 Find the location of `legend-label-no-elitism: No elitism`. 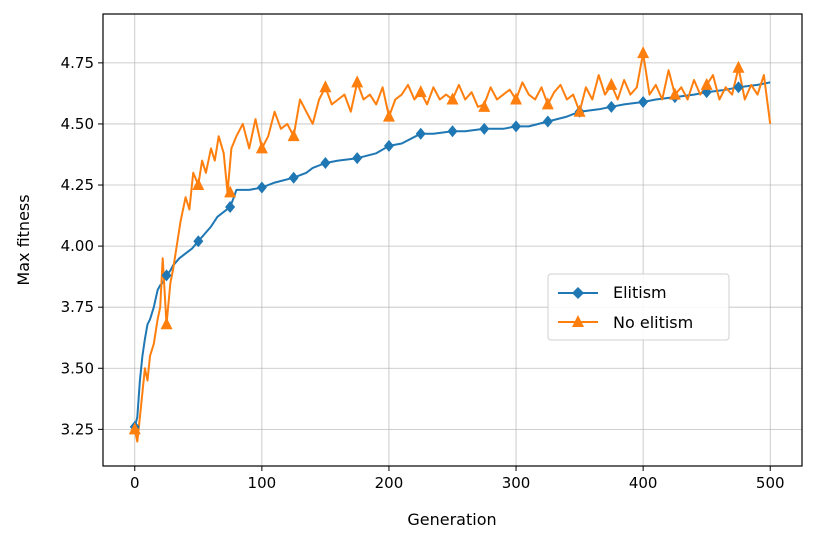

legend-label-no-elitism: No elitism is located at coordinates (653, 322).